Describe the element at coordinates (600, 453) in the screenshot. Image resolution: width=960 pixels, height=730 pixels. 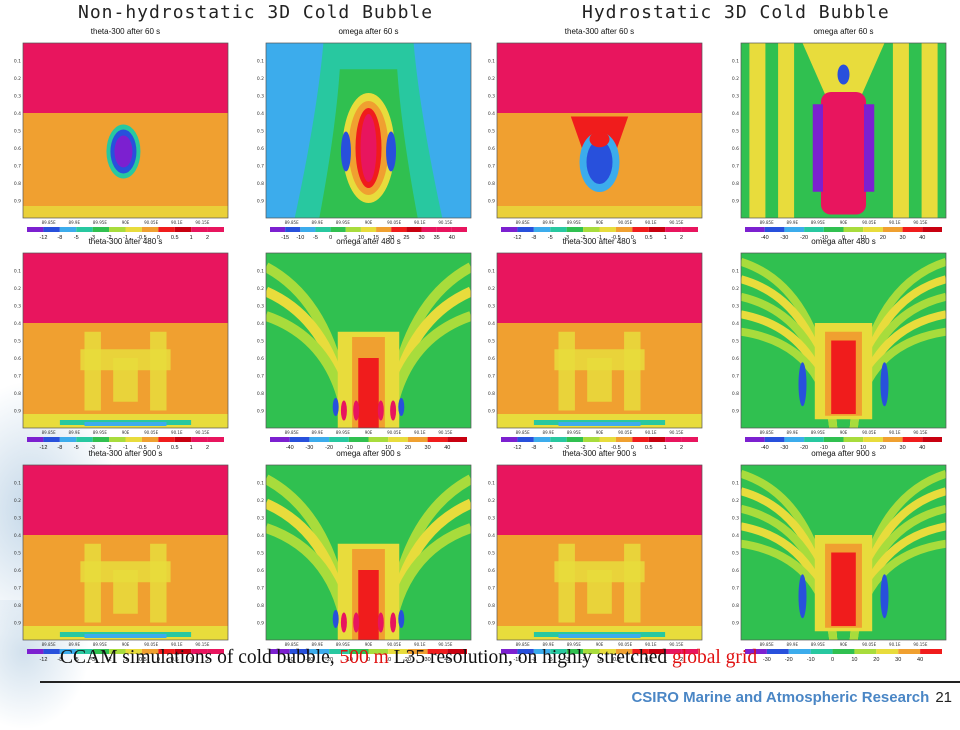
I see `panel-title: theta-300 after 900 s` at that location.